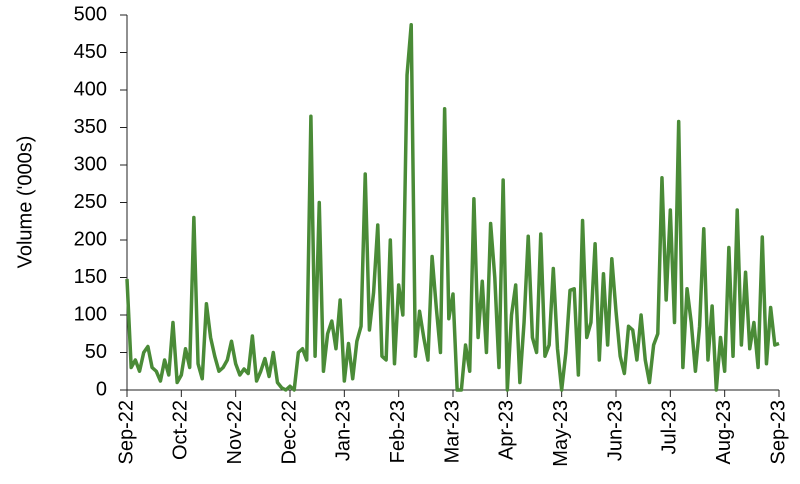  Describe the element at coordinates (90, 314) in the screenshot. I see `y-tick-label: 100` at that location.